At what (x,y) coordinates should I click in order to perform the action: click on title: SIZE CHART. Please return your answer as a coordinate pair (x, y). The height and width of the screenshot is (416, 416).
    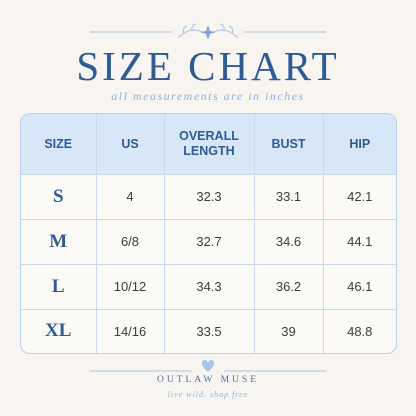
    Looking at the image, I should click on (208, 66).